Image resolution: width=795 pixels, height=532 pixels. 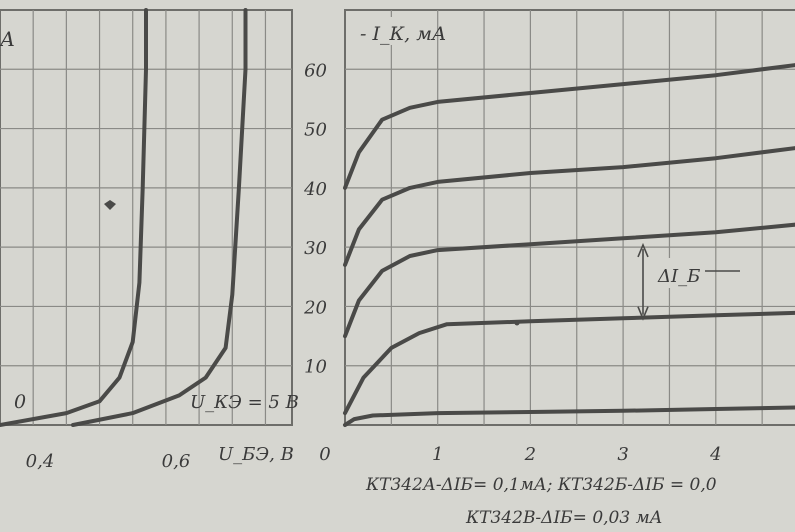 What do you see at coordinates (678, 276) in the screenshot?
I see `delta-ib-annotation: ΔI_Б` at bounding box center [678, 276].